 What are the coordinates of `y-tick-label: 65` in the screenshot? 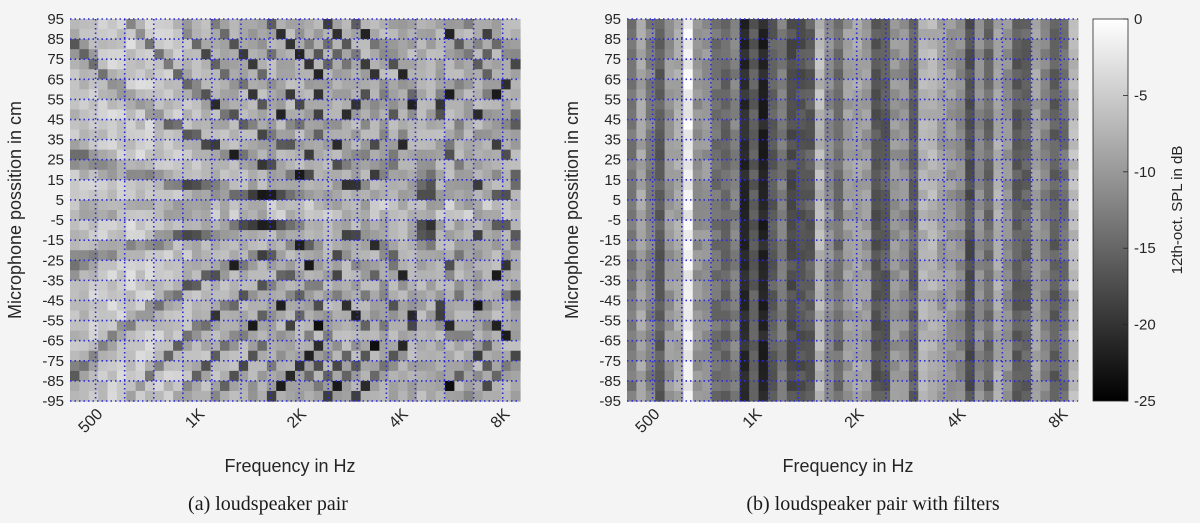 It's located at (612, 79).